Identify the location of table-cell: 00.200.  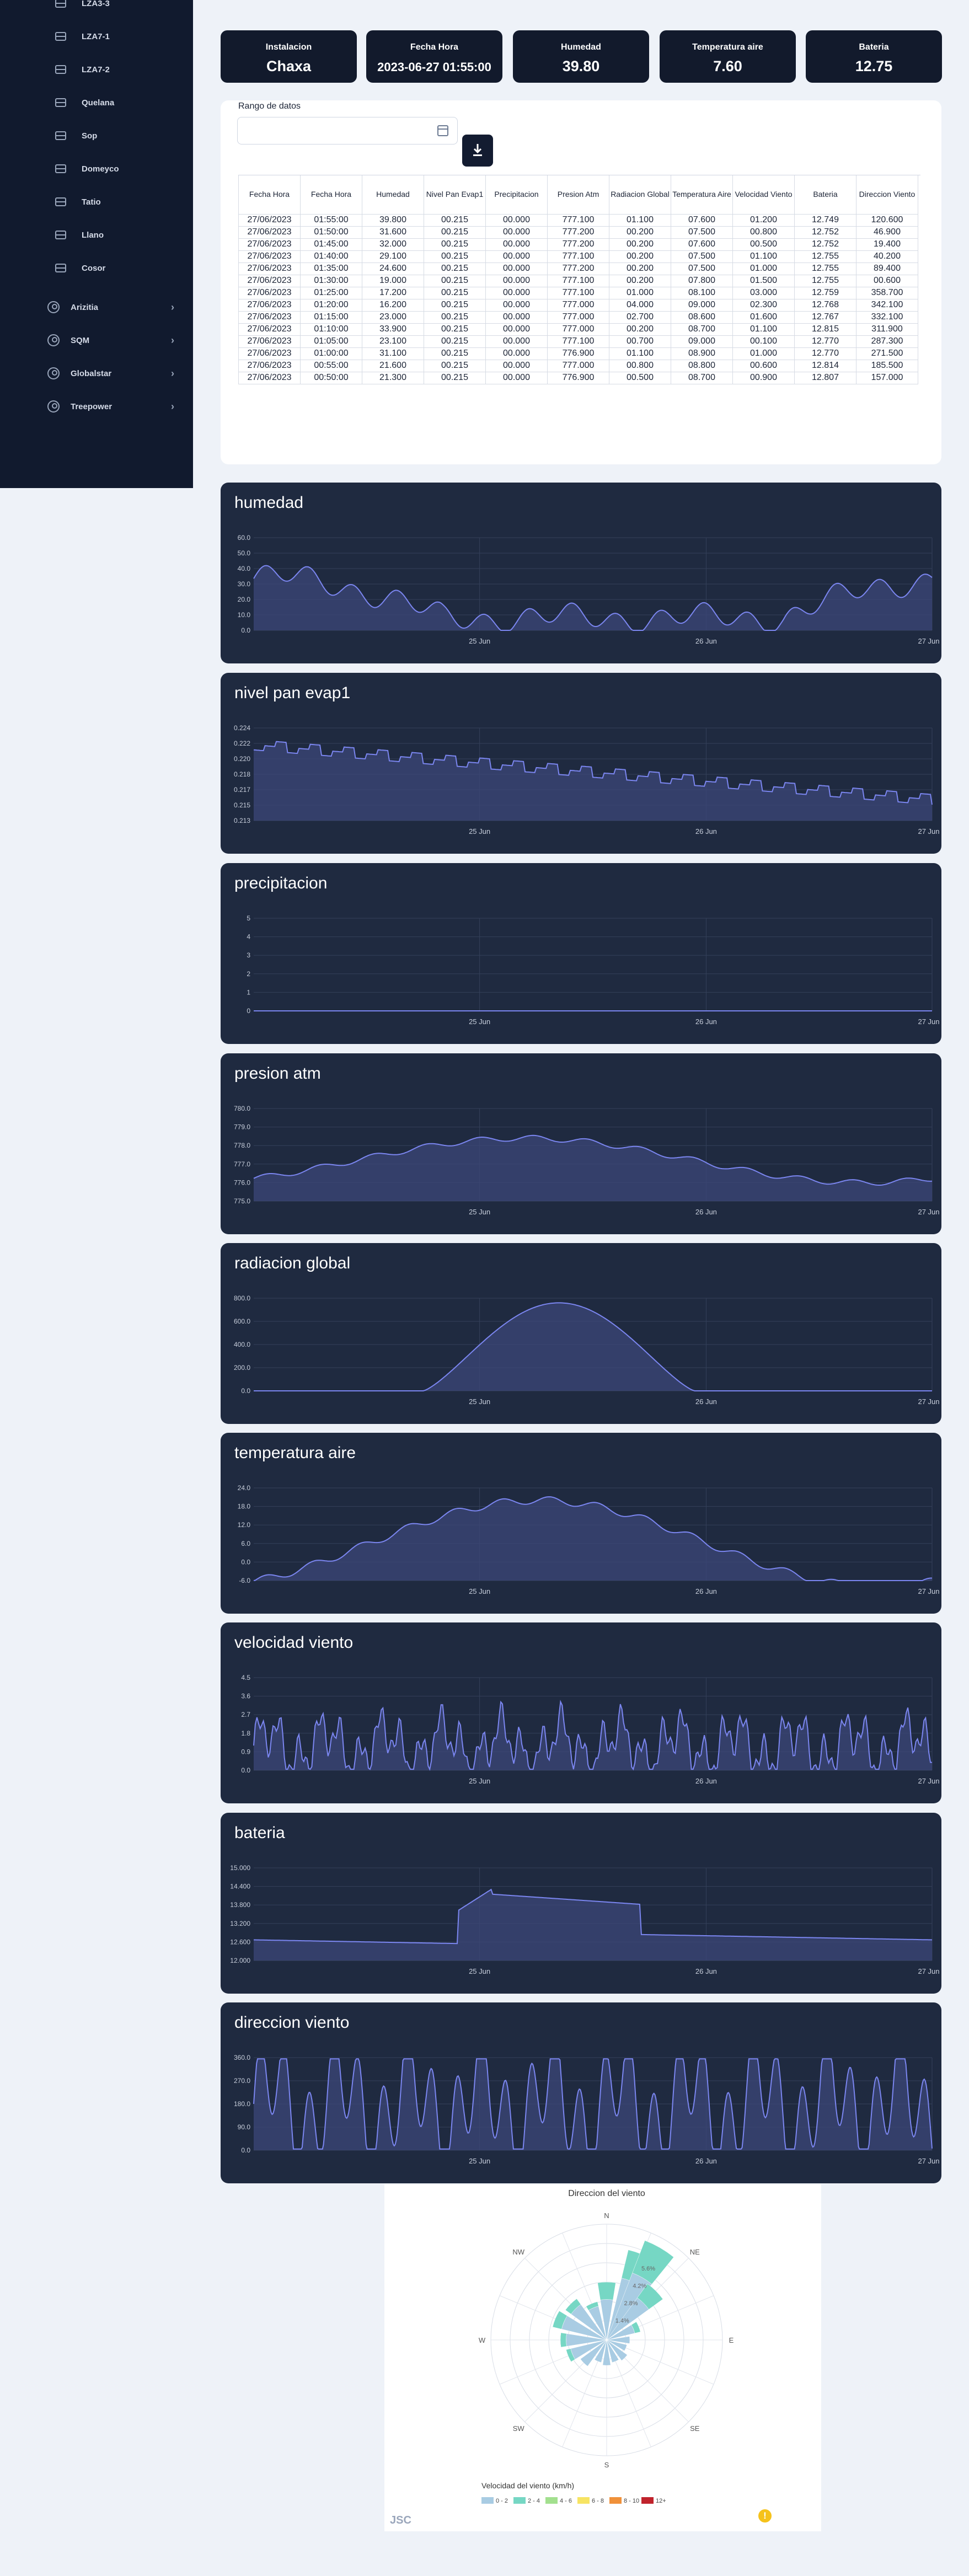
(640, 269).